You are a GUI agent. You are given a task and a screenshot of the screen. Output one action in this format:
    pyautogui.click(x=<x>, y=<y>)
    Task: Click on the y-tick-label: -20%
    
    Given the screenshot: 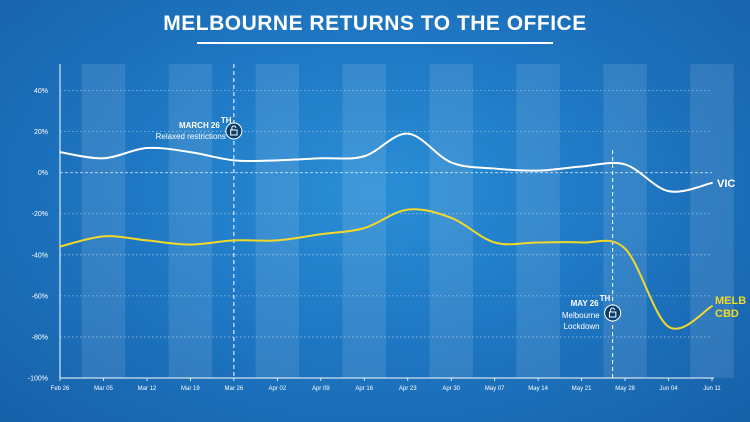 What is the action you would take?
    pyautogui.click(x=40, y=214)
    